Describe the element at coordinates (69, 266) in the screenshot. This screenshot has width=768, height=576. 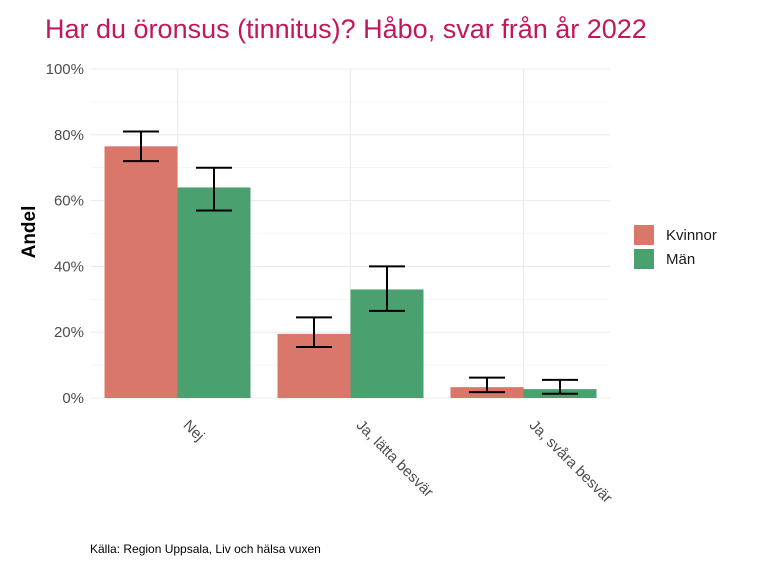
I see `y-tick-label: 40%` at that location.